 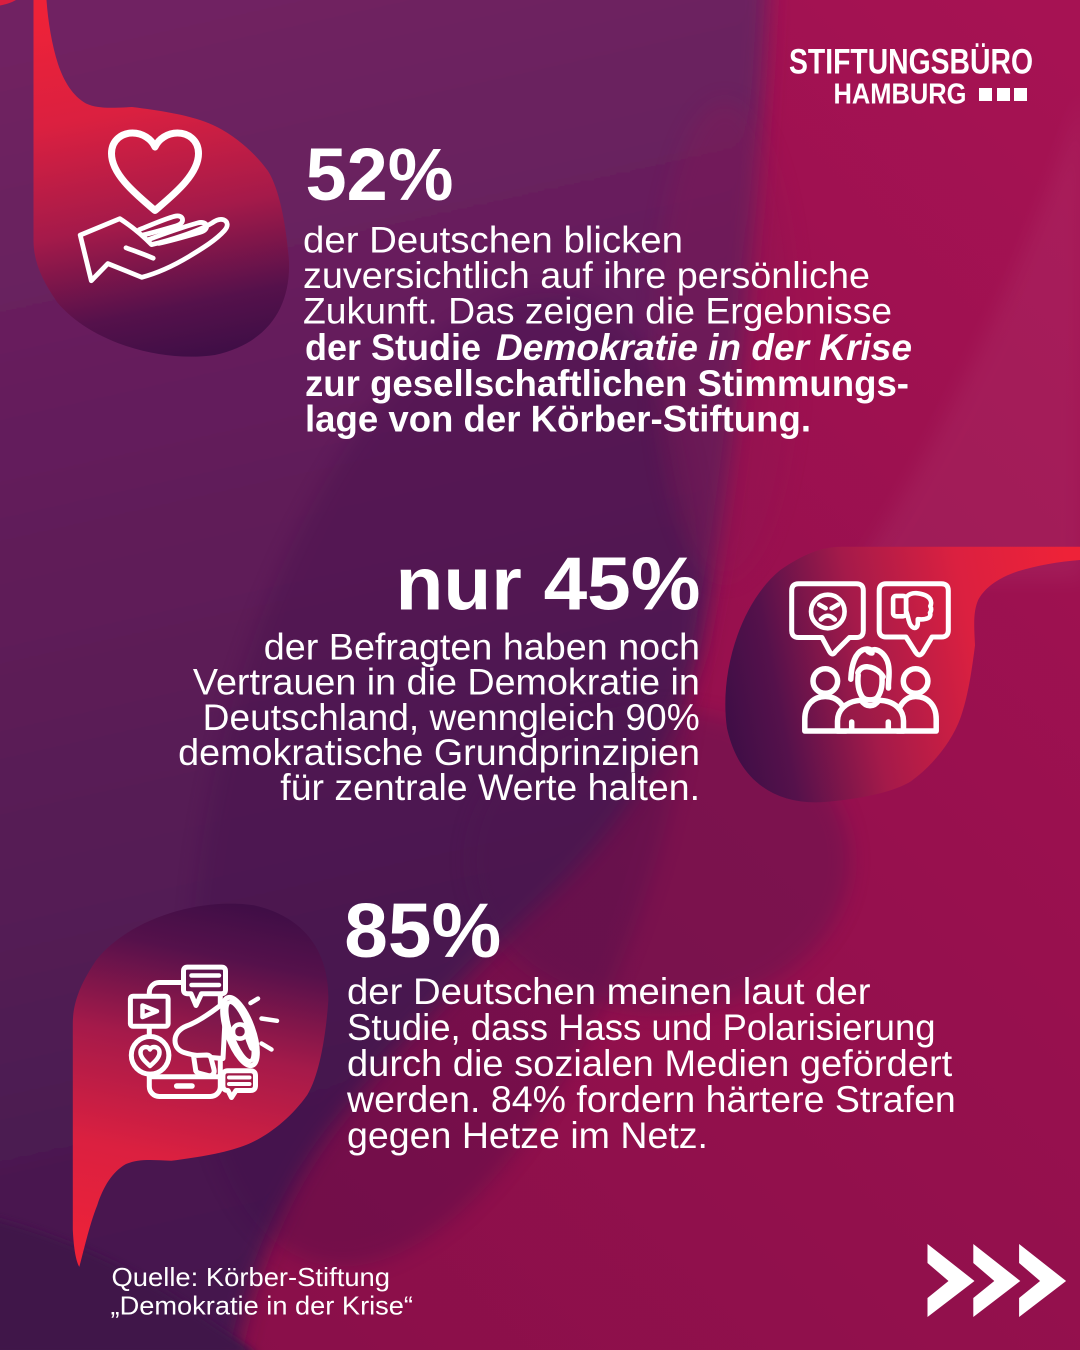 I want to click on svg-text:Studie, dass Hass und Polarisi: Studie, dass Hass und Polarisierung, so click(x=641, y=1027).